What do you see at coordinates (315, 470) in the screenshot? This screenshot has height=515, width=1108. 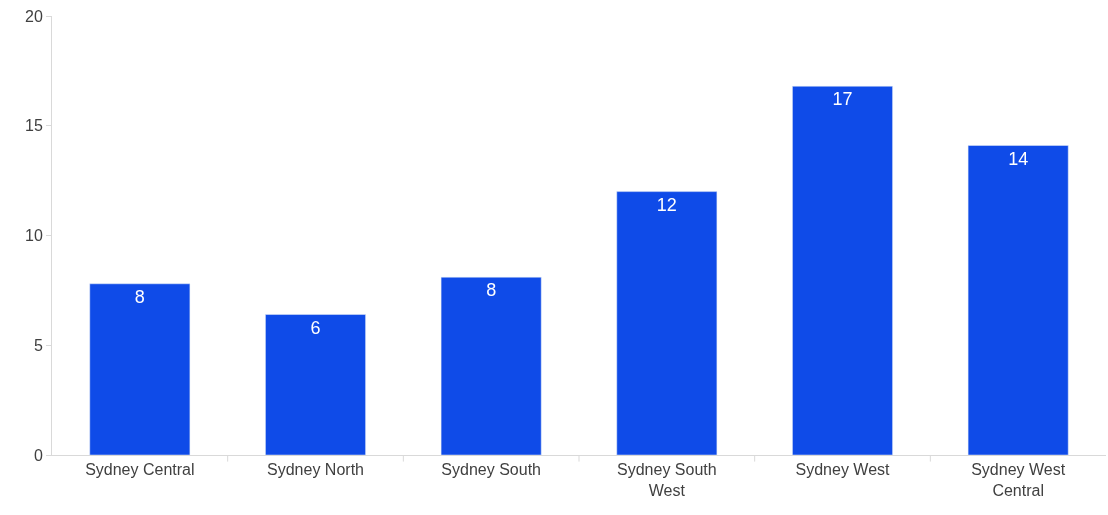 I see `x-tick-label: Sydney North` at bounding box center [315, 470].